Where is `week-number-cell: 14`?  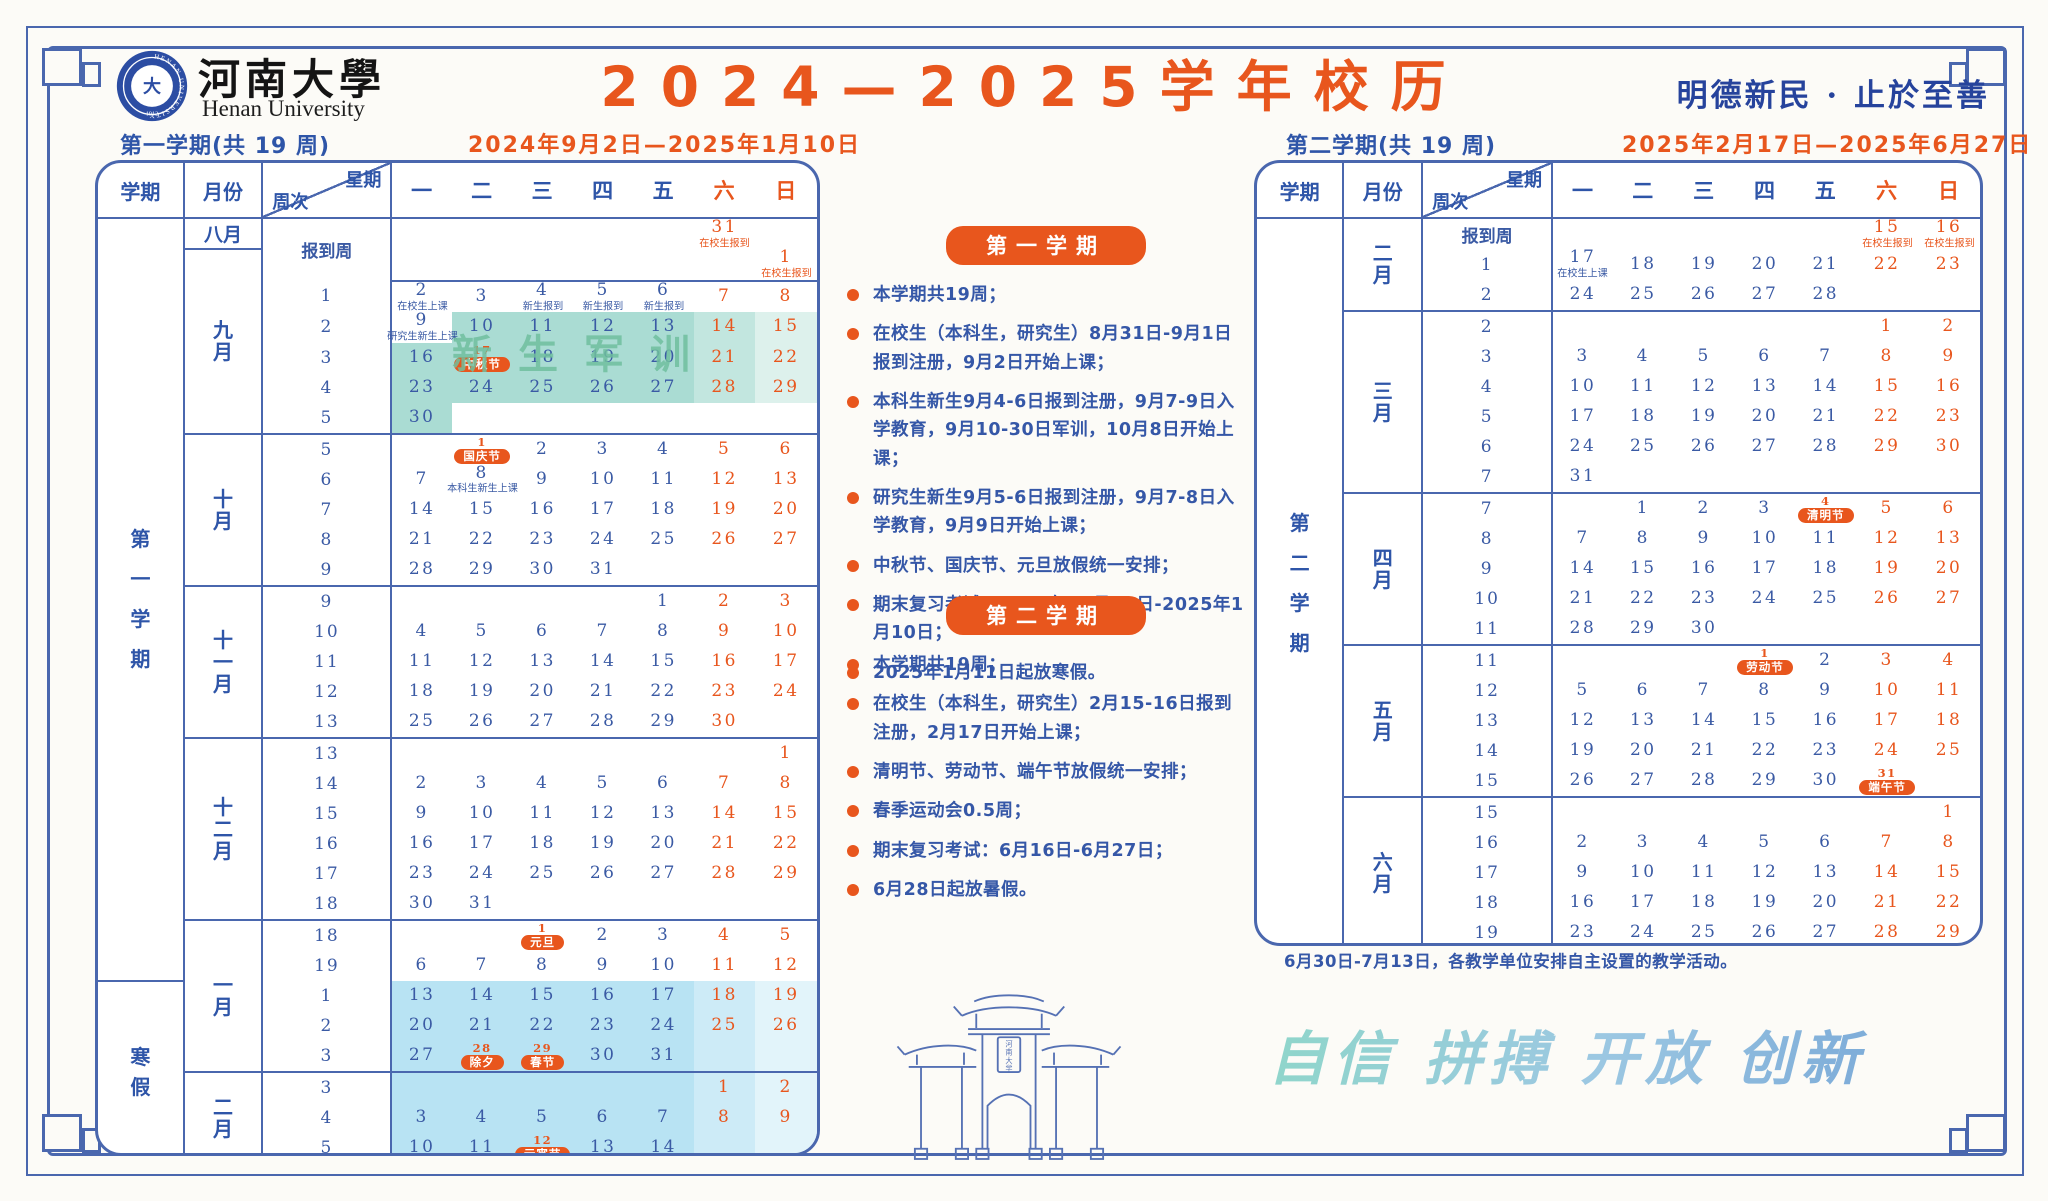 week-number-cell: 14 is located at coordinates (1488, 750).